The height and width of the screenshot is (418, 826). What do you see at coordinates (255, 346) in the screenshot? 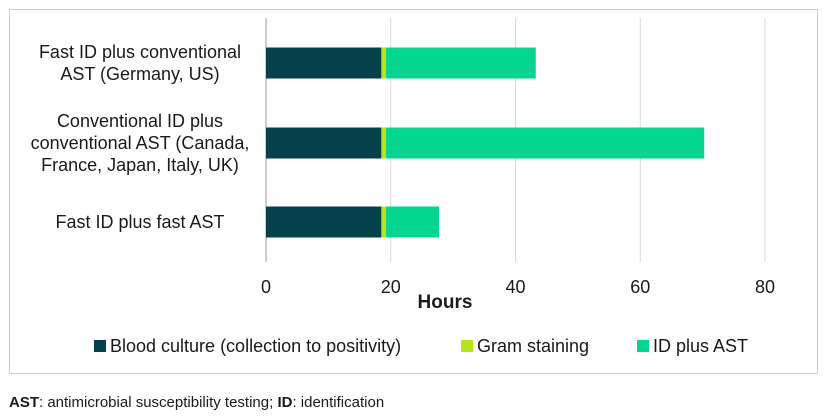
I see `legend-label: Blood culture (collection to positivity)` at bounding box center [255, 346].